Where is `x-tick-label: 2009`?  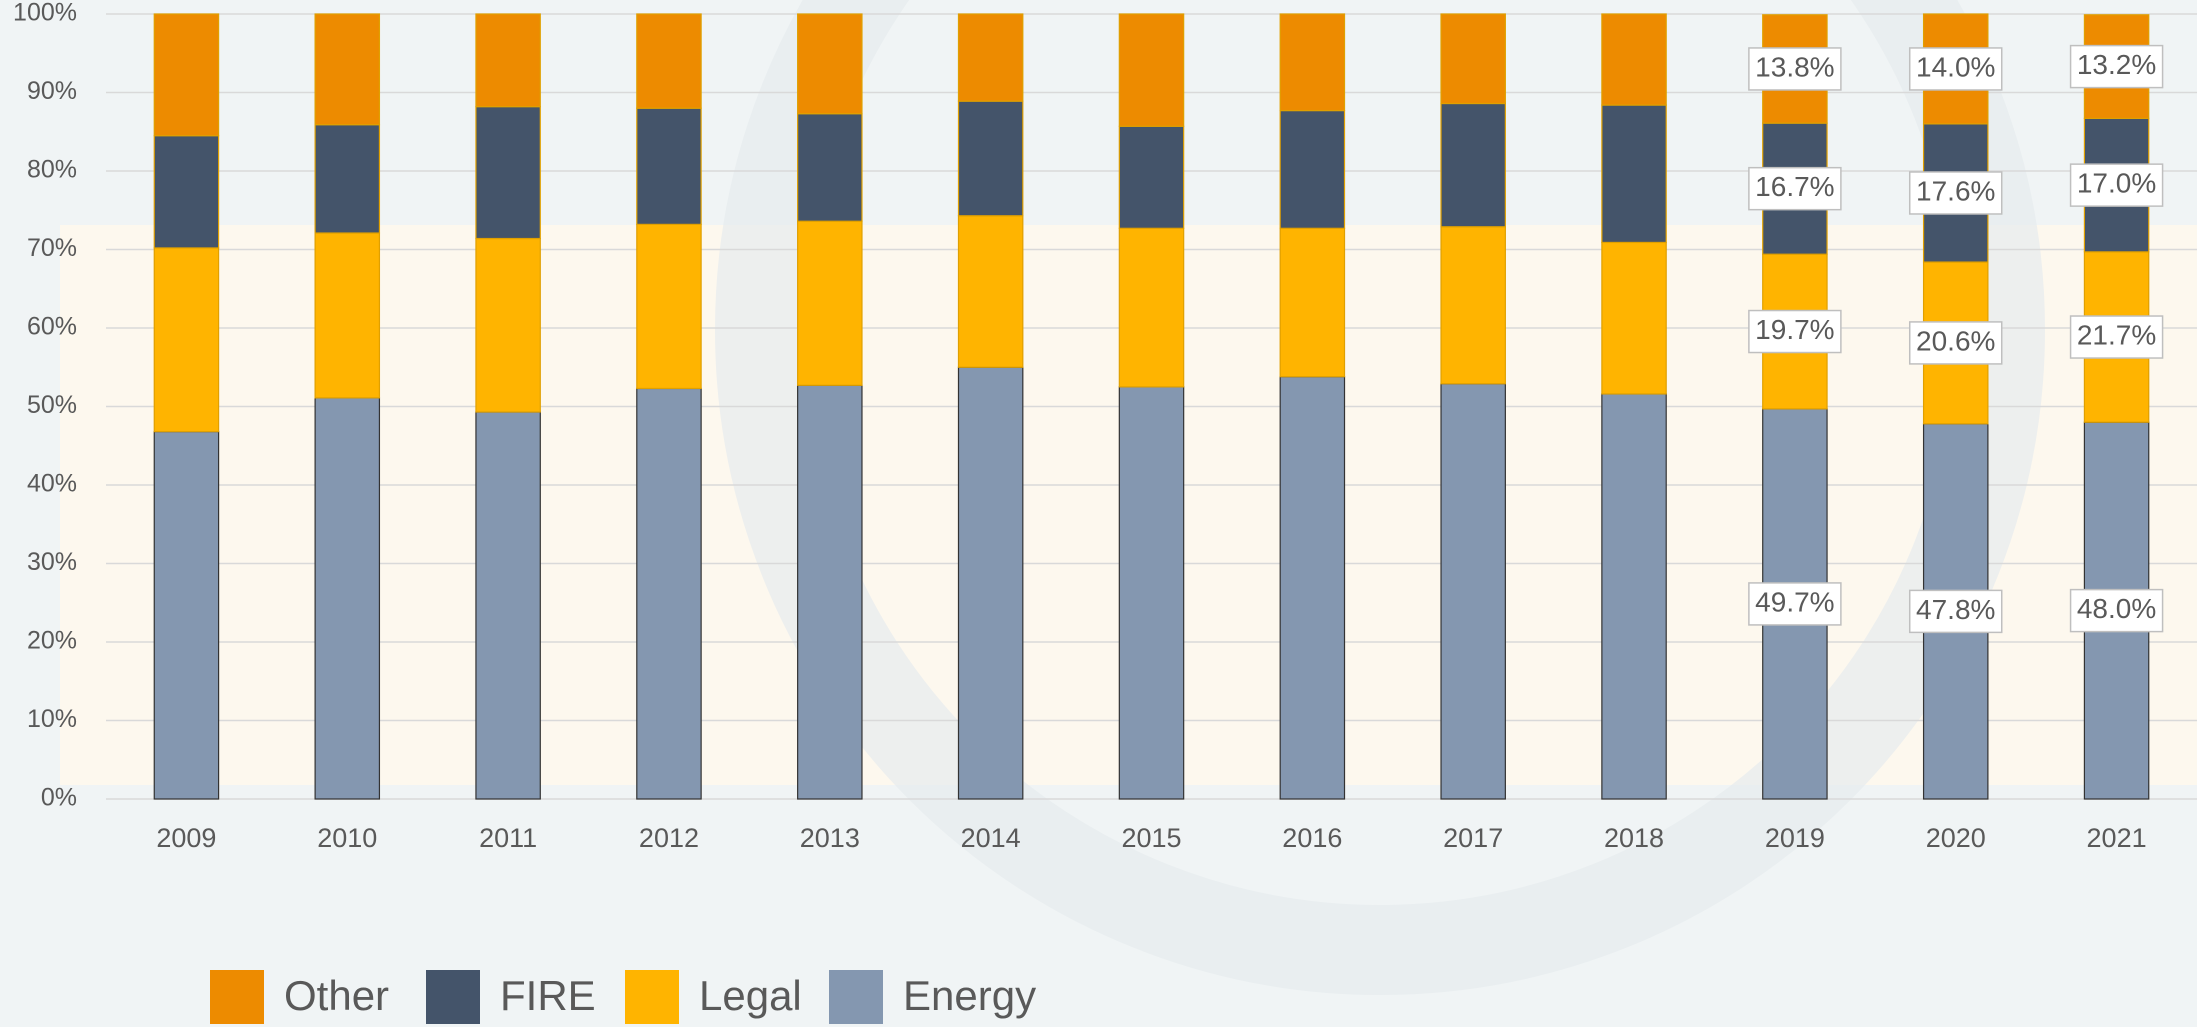
x-tick-label: 2009 is located at coordinates (186, 838).